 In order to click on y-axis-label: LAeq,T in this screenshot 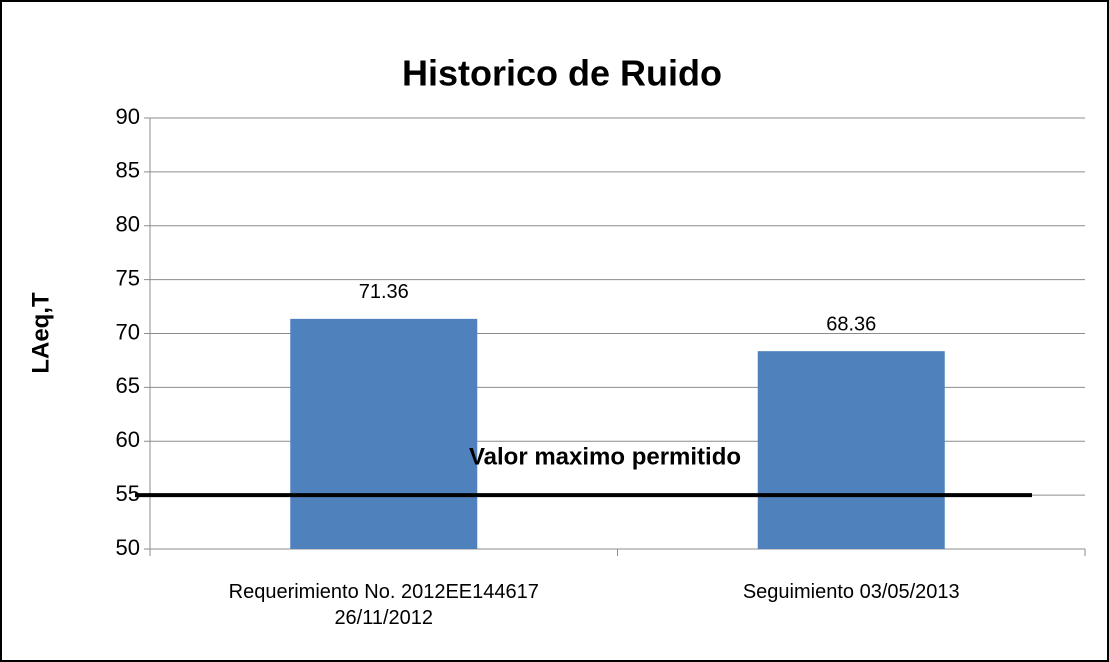, I will do `click(40, 333)`.